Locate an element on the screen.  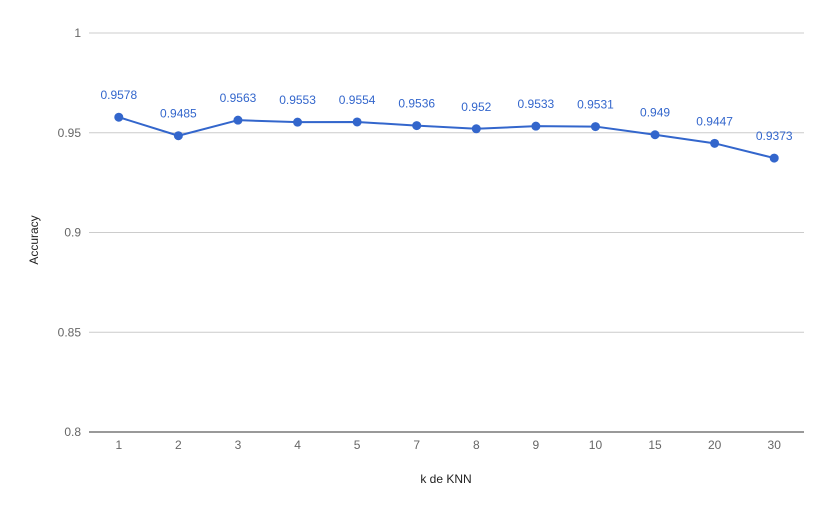
data-label: 0.9563 is located at coordinates (238, 98).